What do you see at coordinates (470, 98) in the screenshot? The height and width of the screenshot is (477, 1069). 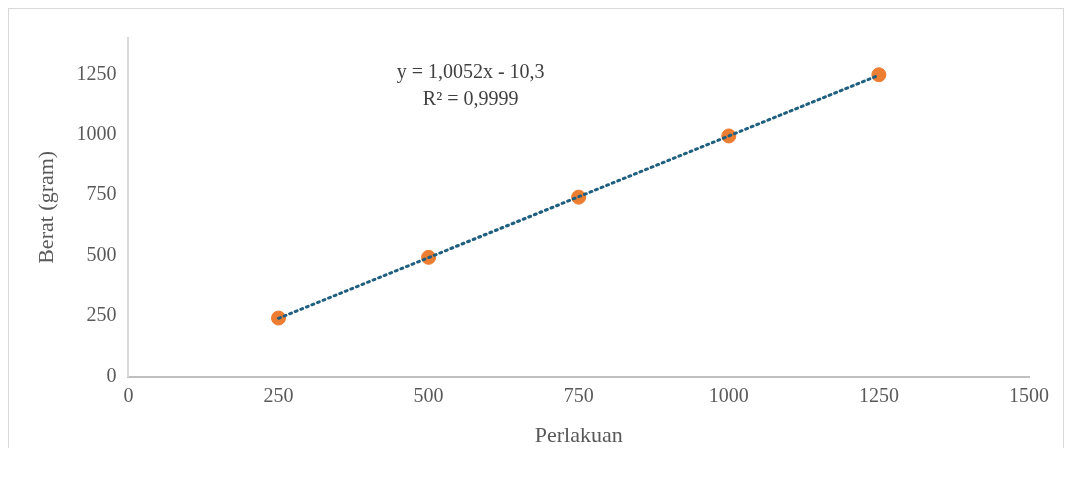 I see `annotation: R² = 0,9999` at bounding box center [470, 98].